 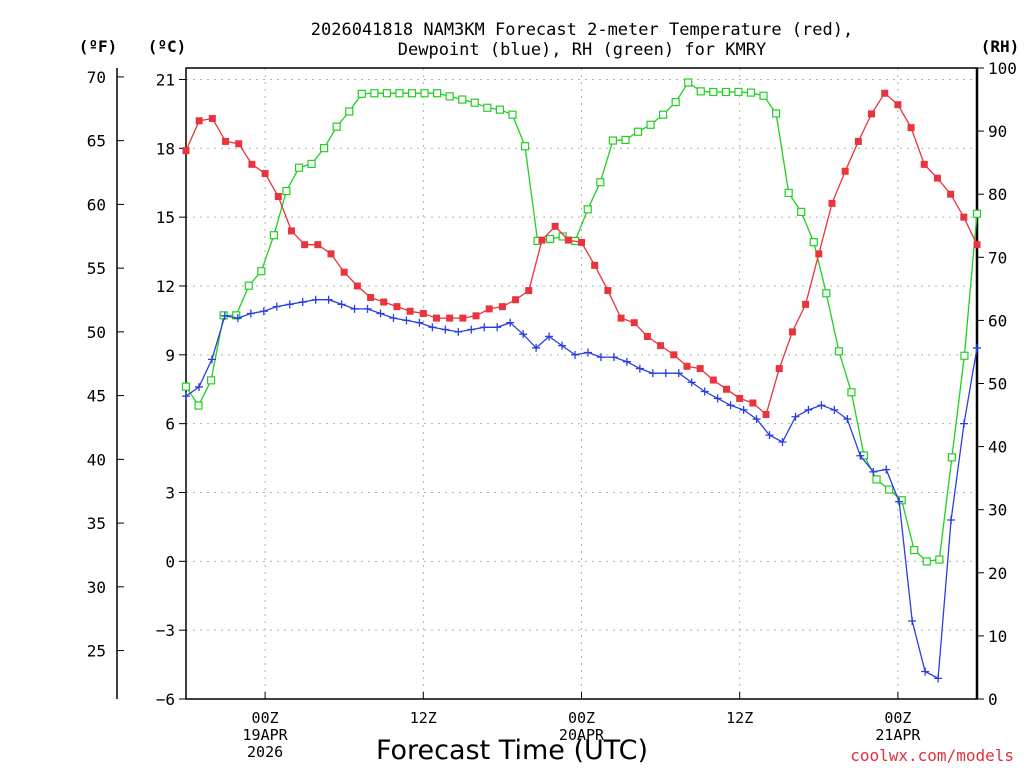 What do you see at coordinates (993, 699) in the screenshot?
I see `rh-tick-label: 0` at bounding box center [993, 699].